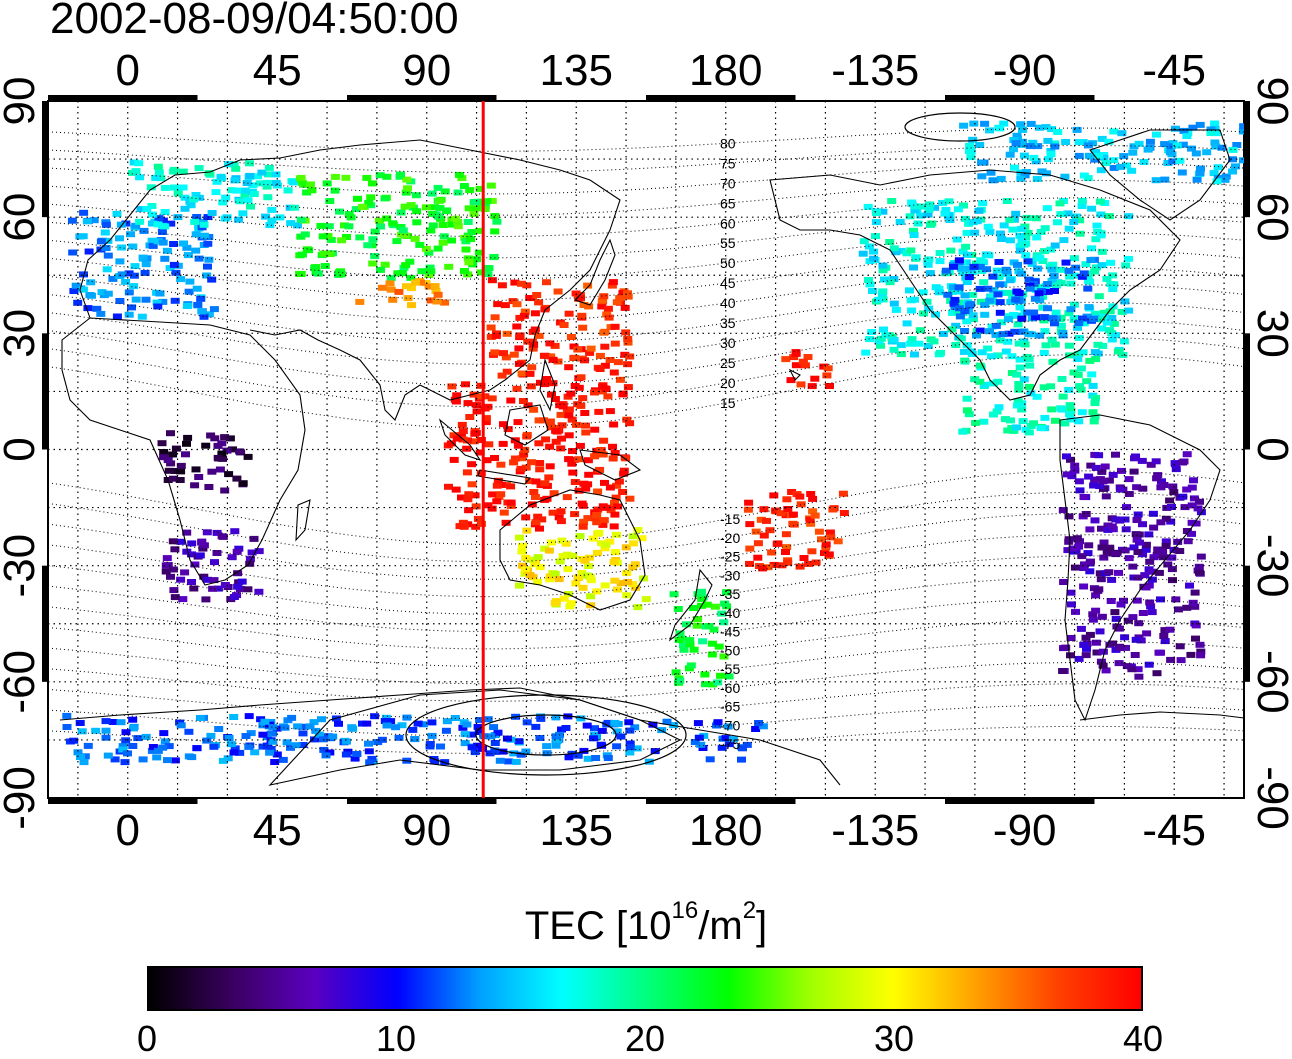 The image size is (1292, 1059). I want to click on contour-label: 25, so click(728, 363).